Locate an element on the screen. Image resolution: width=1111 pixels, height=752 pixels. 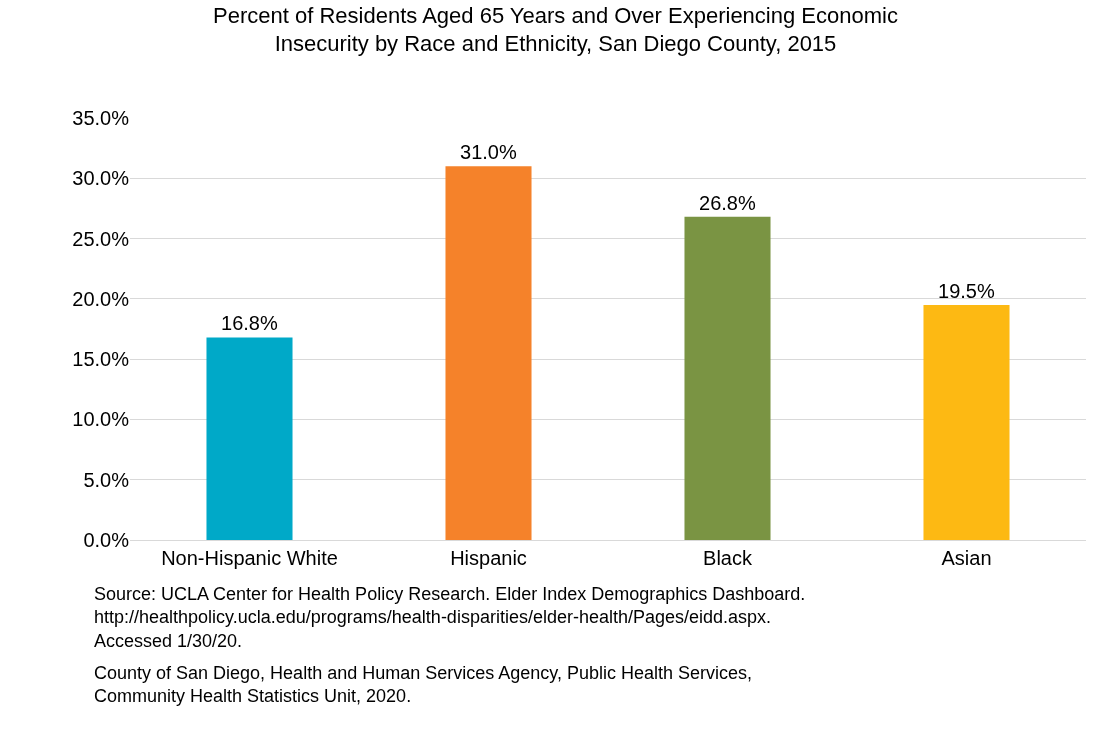
y-tick-label: 25.0% is located at coordinates (101, 238).